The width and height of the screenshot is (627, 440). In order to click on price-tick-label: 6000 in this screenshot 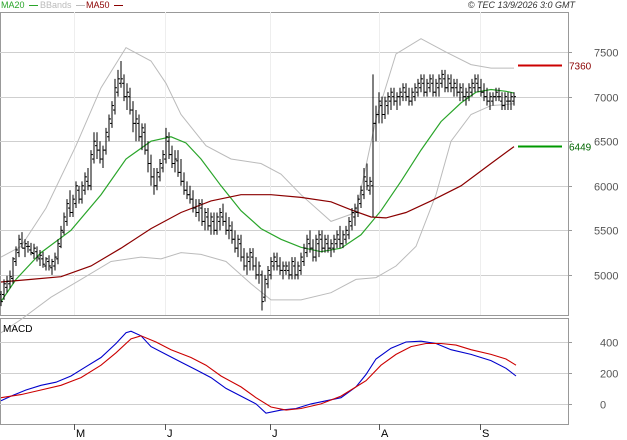, I will do `click(606, 188)`.